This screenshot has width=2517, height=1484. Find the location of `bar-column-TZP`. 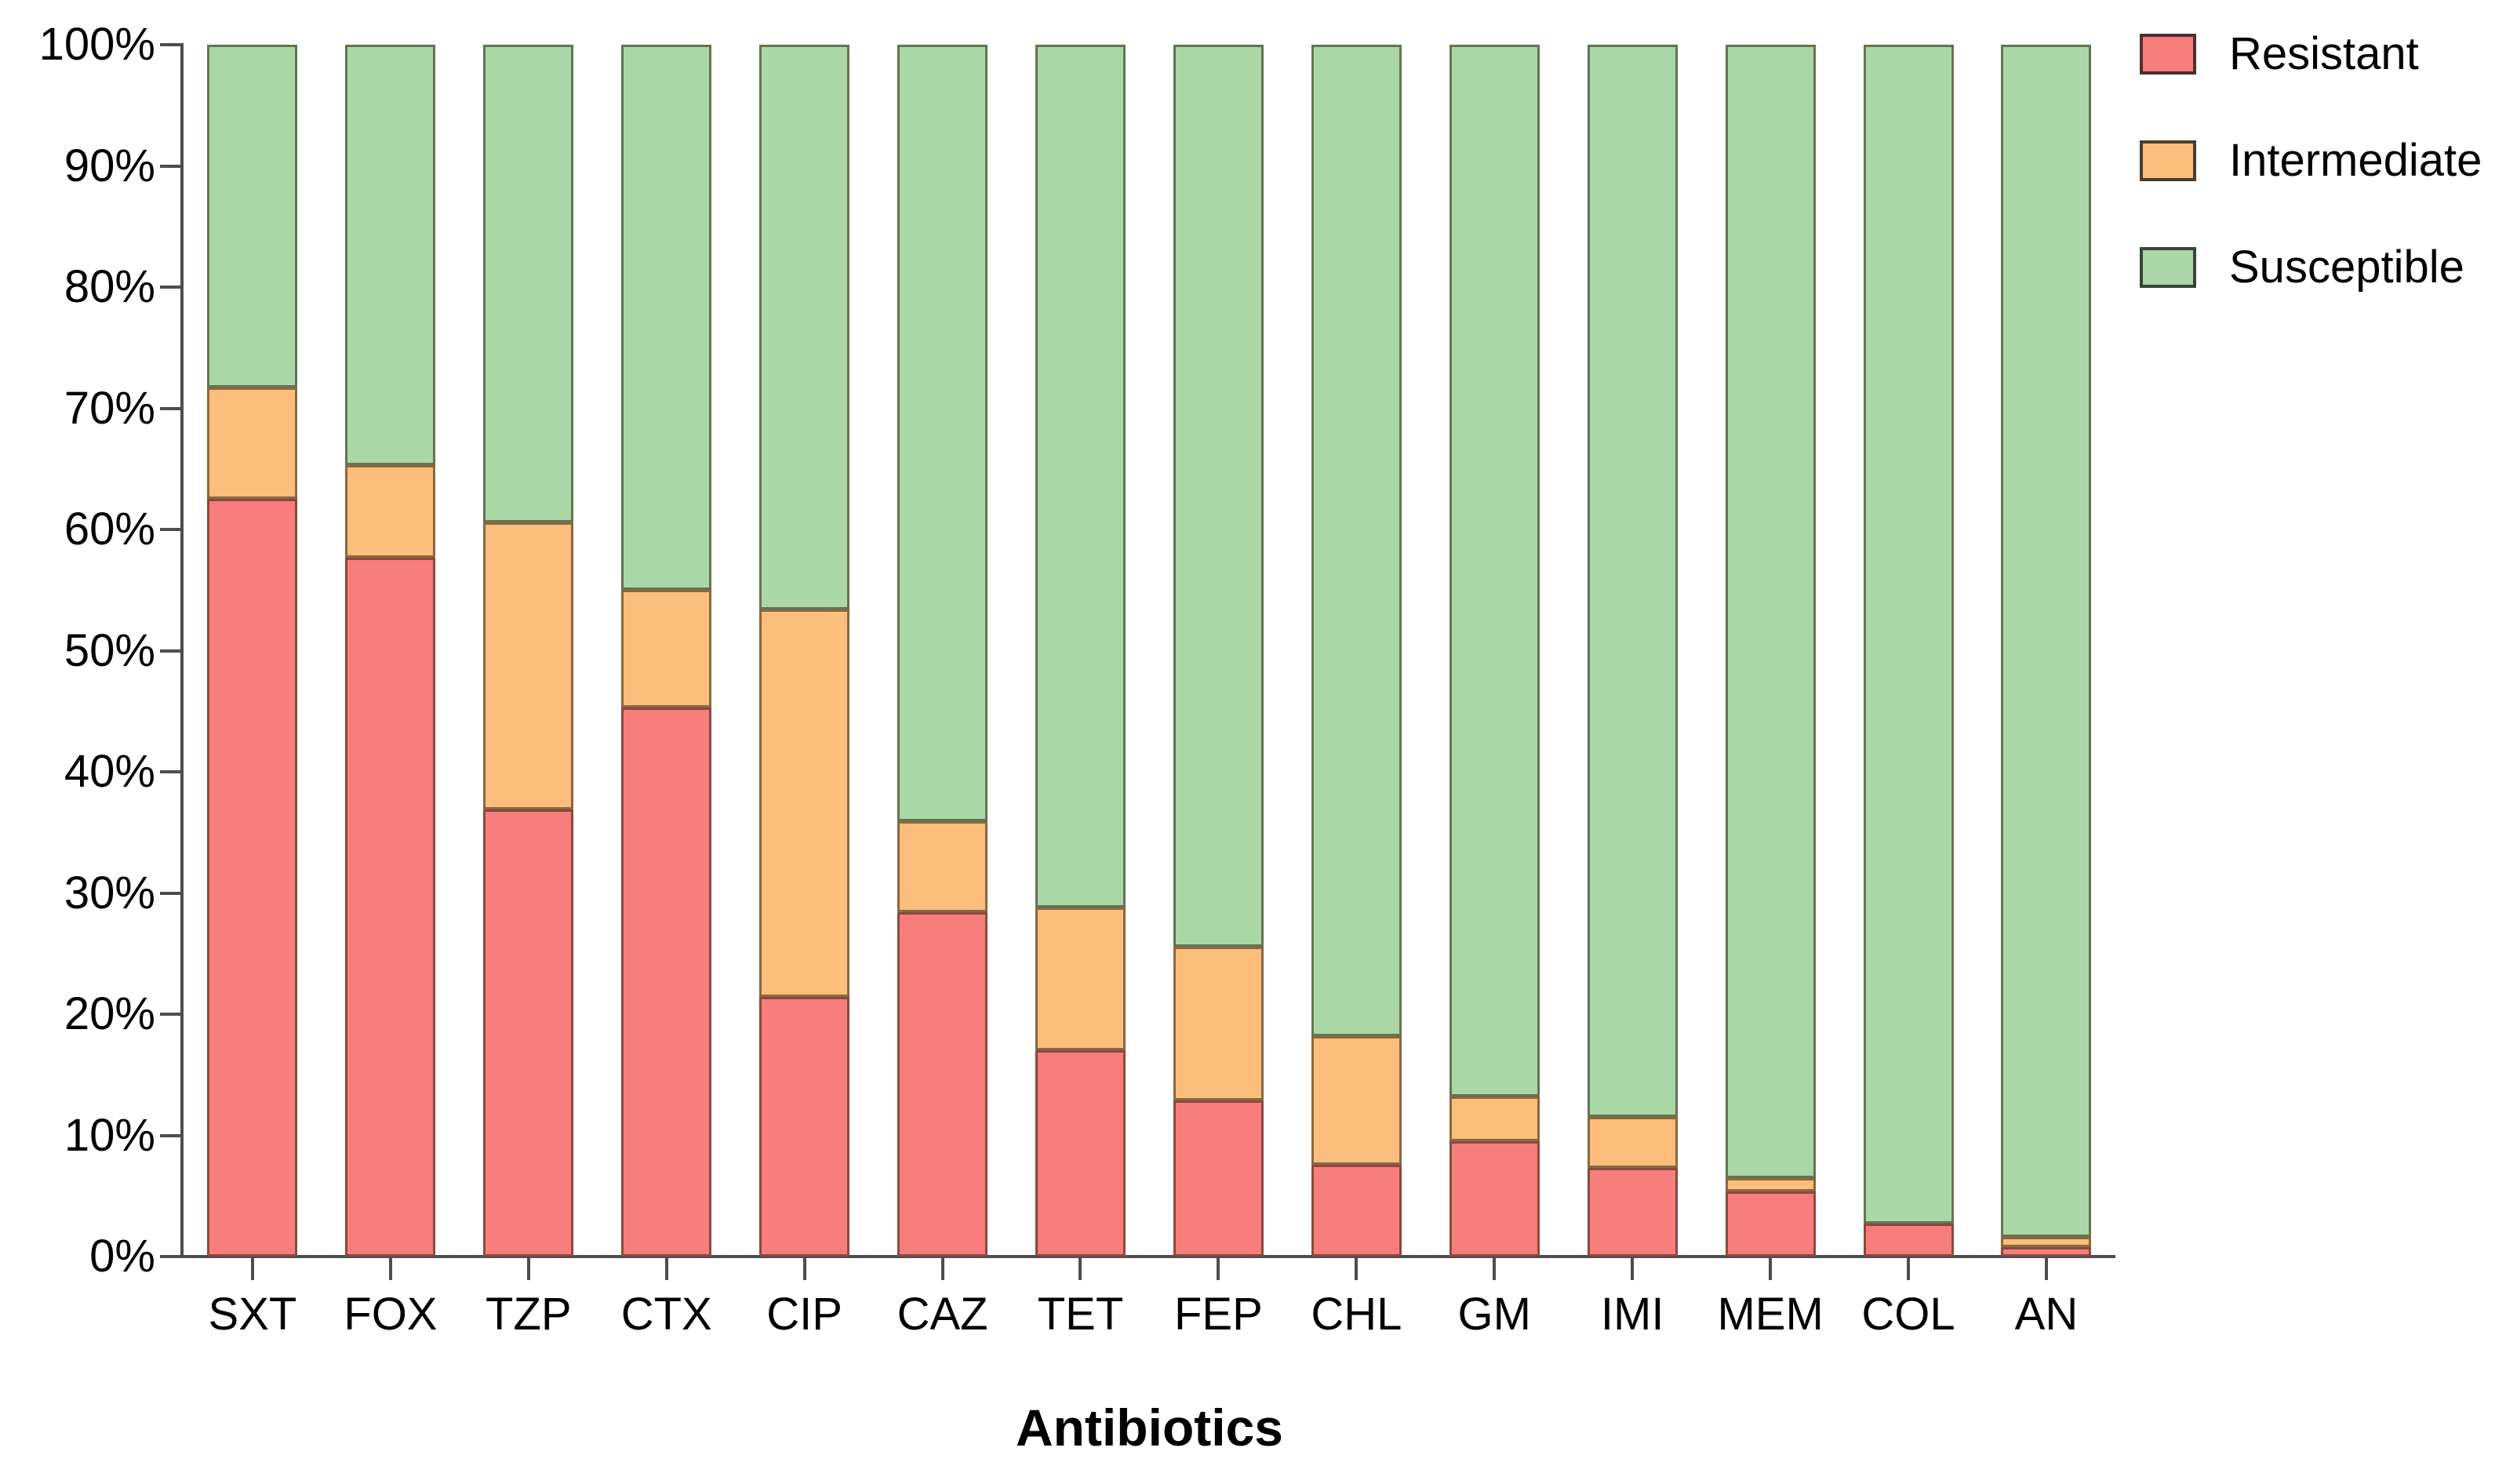

bar-column-TZP is located at coordinates (529, 651).